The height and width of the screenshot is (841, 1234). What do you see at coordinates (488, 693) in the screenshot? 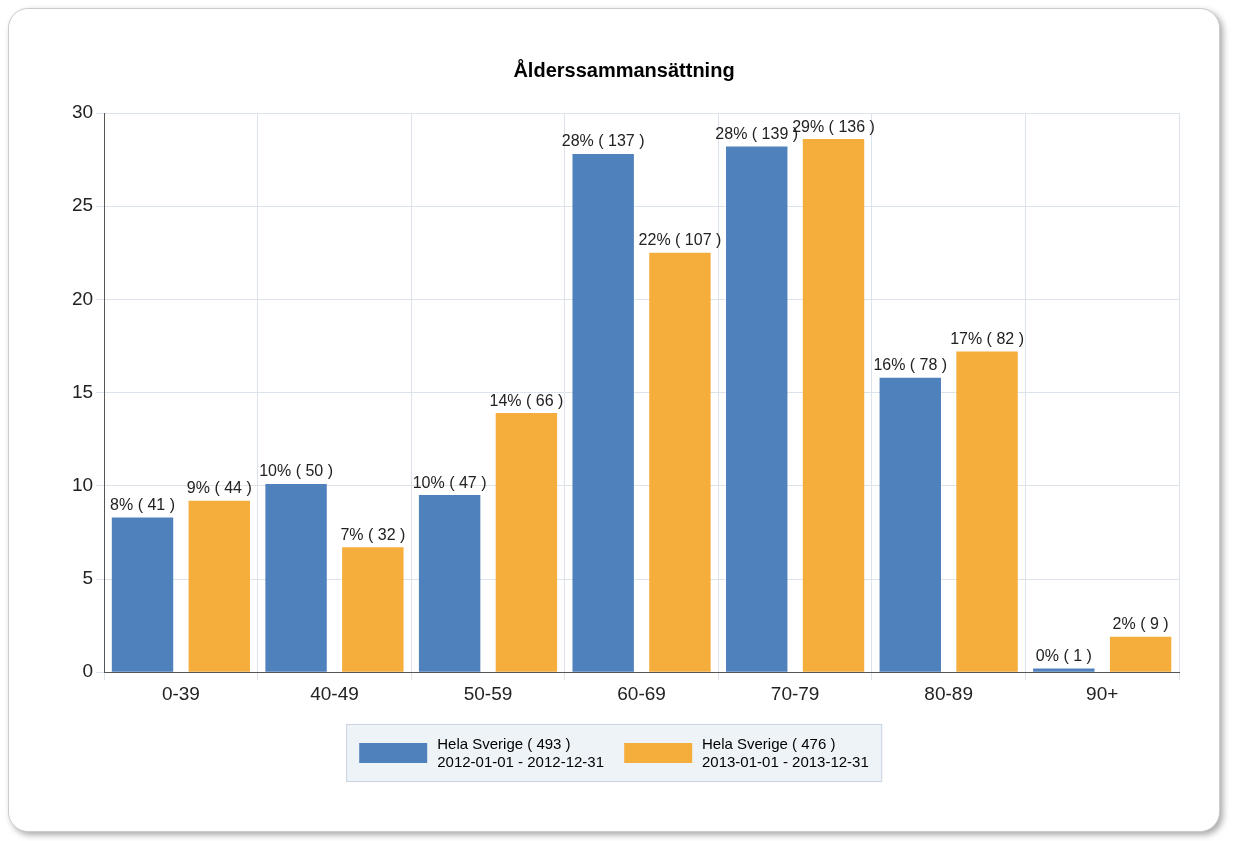
I see `x-tick-label: 50-59` at bounding box center [488, 693].